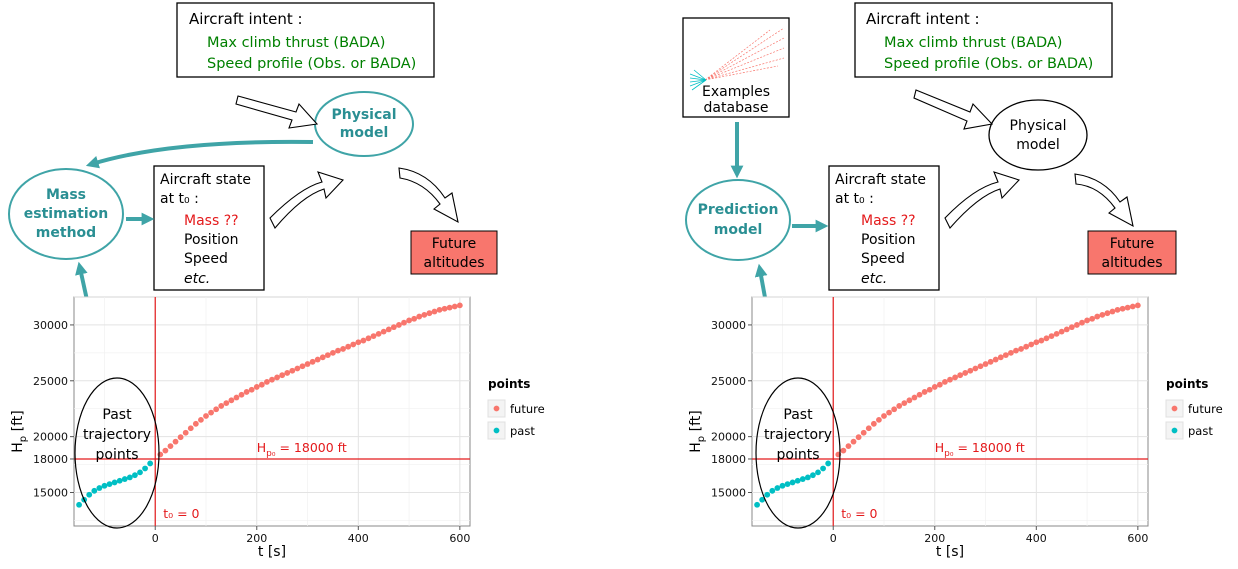 The width and height of the screenshot is (1238, 569). What do you see at coordinates (454, 252) in the screenshot?
I see `future-altitudes-box: Future altitudes` at bounding box center [454, 252].